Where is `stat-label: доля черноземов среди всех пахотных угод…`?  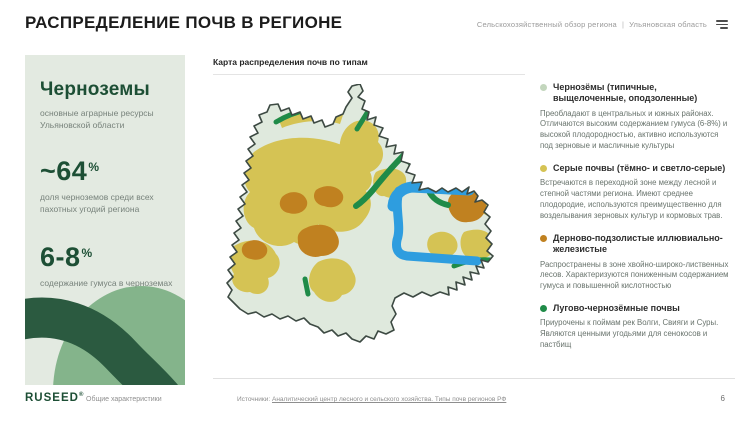 stat-label: доля черноземов среди всех пахотных угод… is located at coordinates (97, 202).